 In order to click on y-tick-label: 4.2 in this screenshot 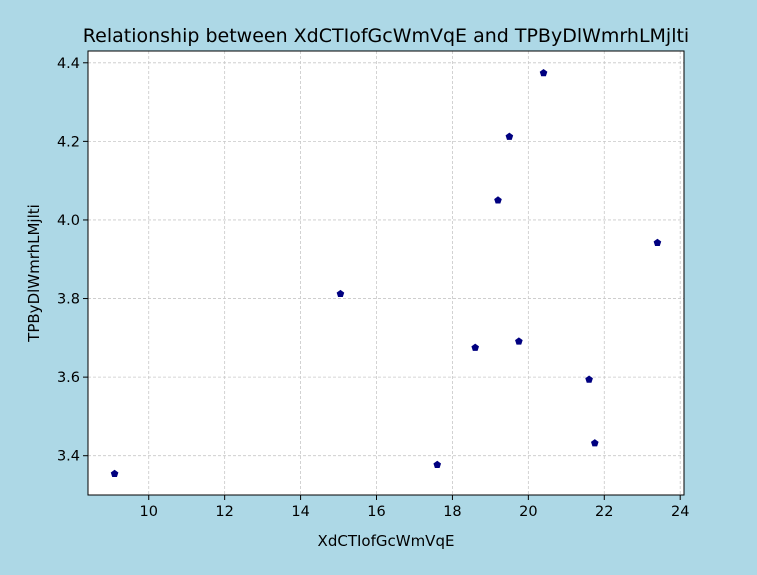, I will do `click(68, 142)`.